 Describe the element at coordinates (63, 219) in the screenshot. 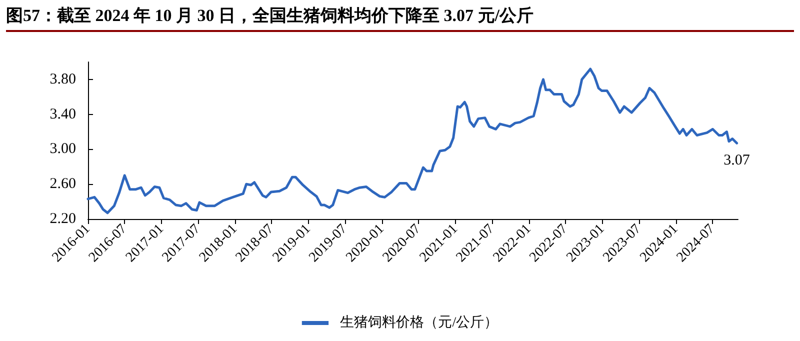

I see `y-tick-label: 2.20` at that location.